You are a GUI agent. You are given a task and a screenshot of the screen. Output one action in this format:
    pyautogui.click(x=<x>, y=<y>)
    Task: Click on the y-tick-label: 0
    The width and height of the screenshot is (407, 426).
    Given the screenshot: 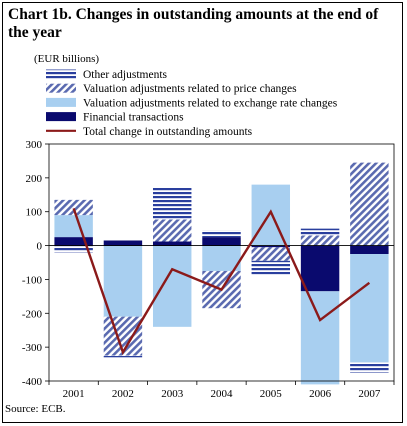 What is the action you would take?
    pyautogui.click(x=40, y=247)
    